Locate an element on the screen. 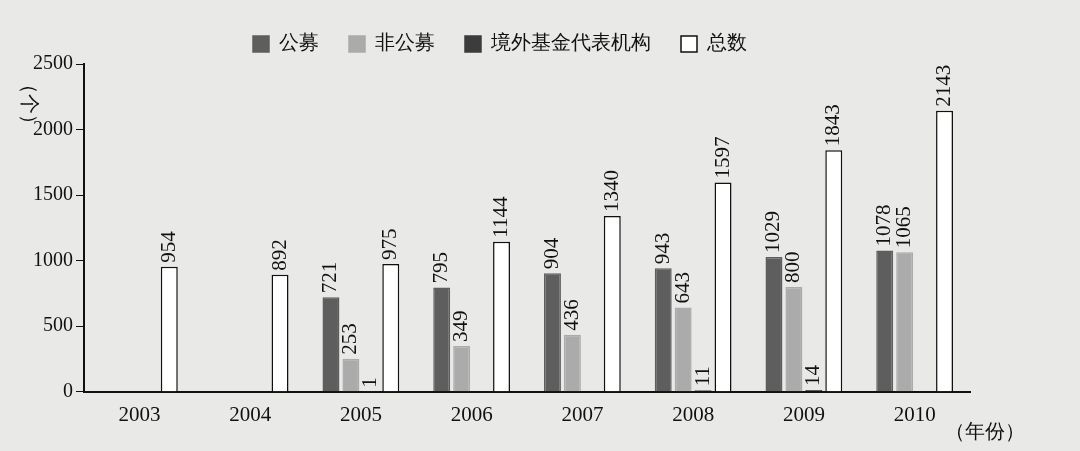 This screenshot has height=451, width=1080. y-tick-label: 1000 is located at coordinates (53, 258).